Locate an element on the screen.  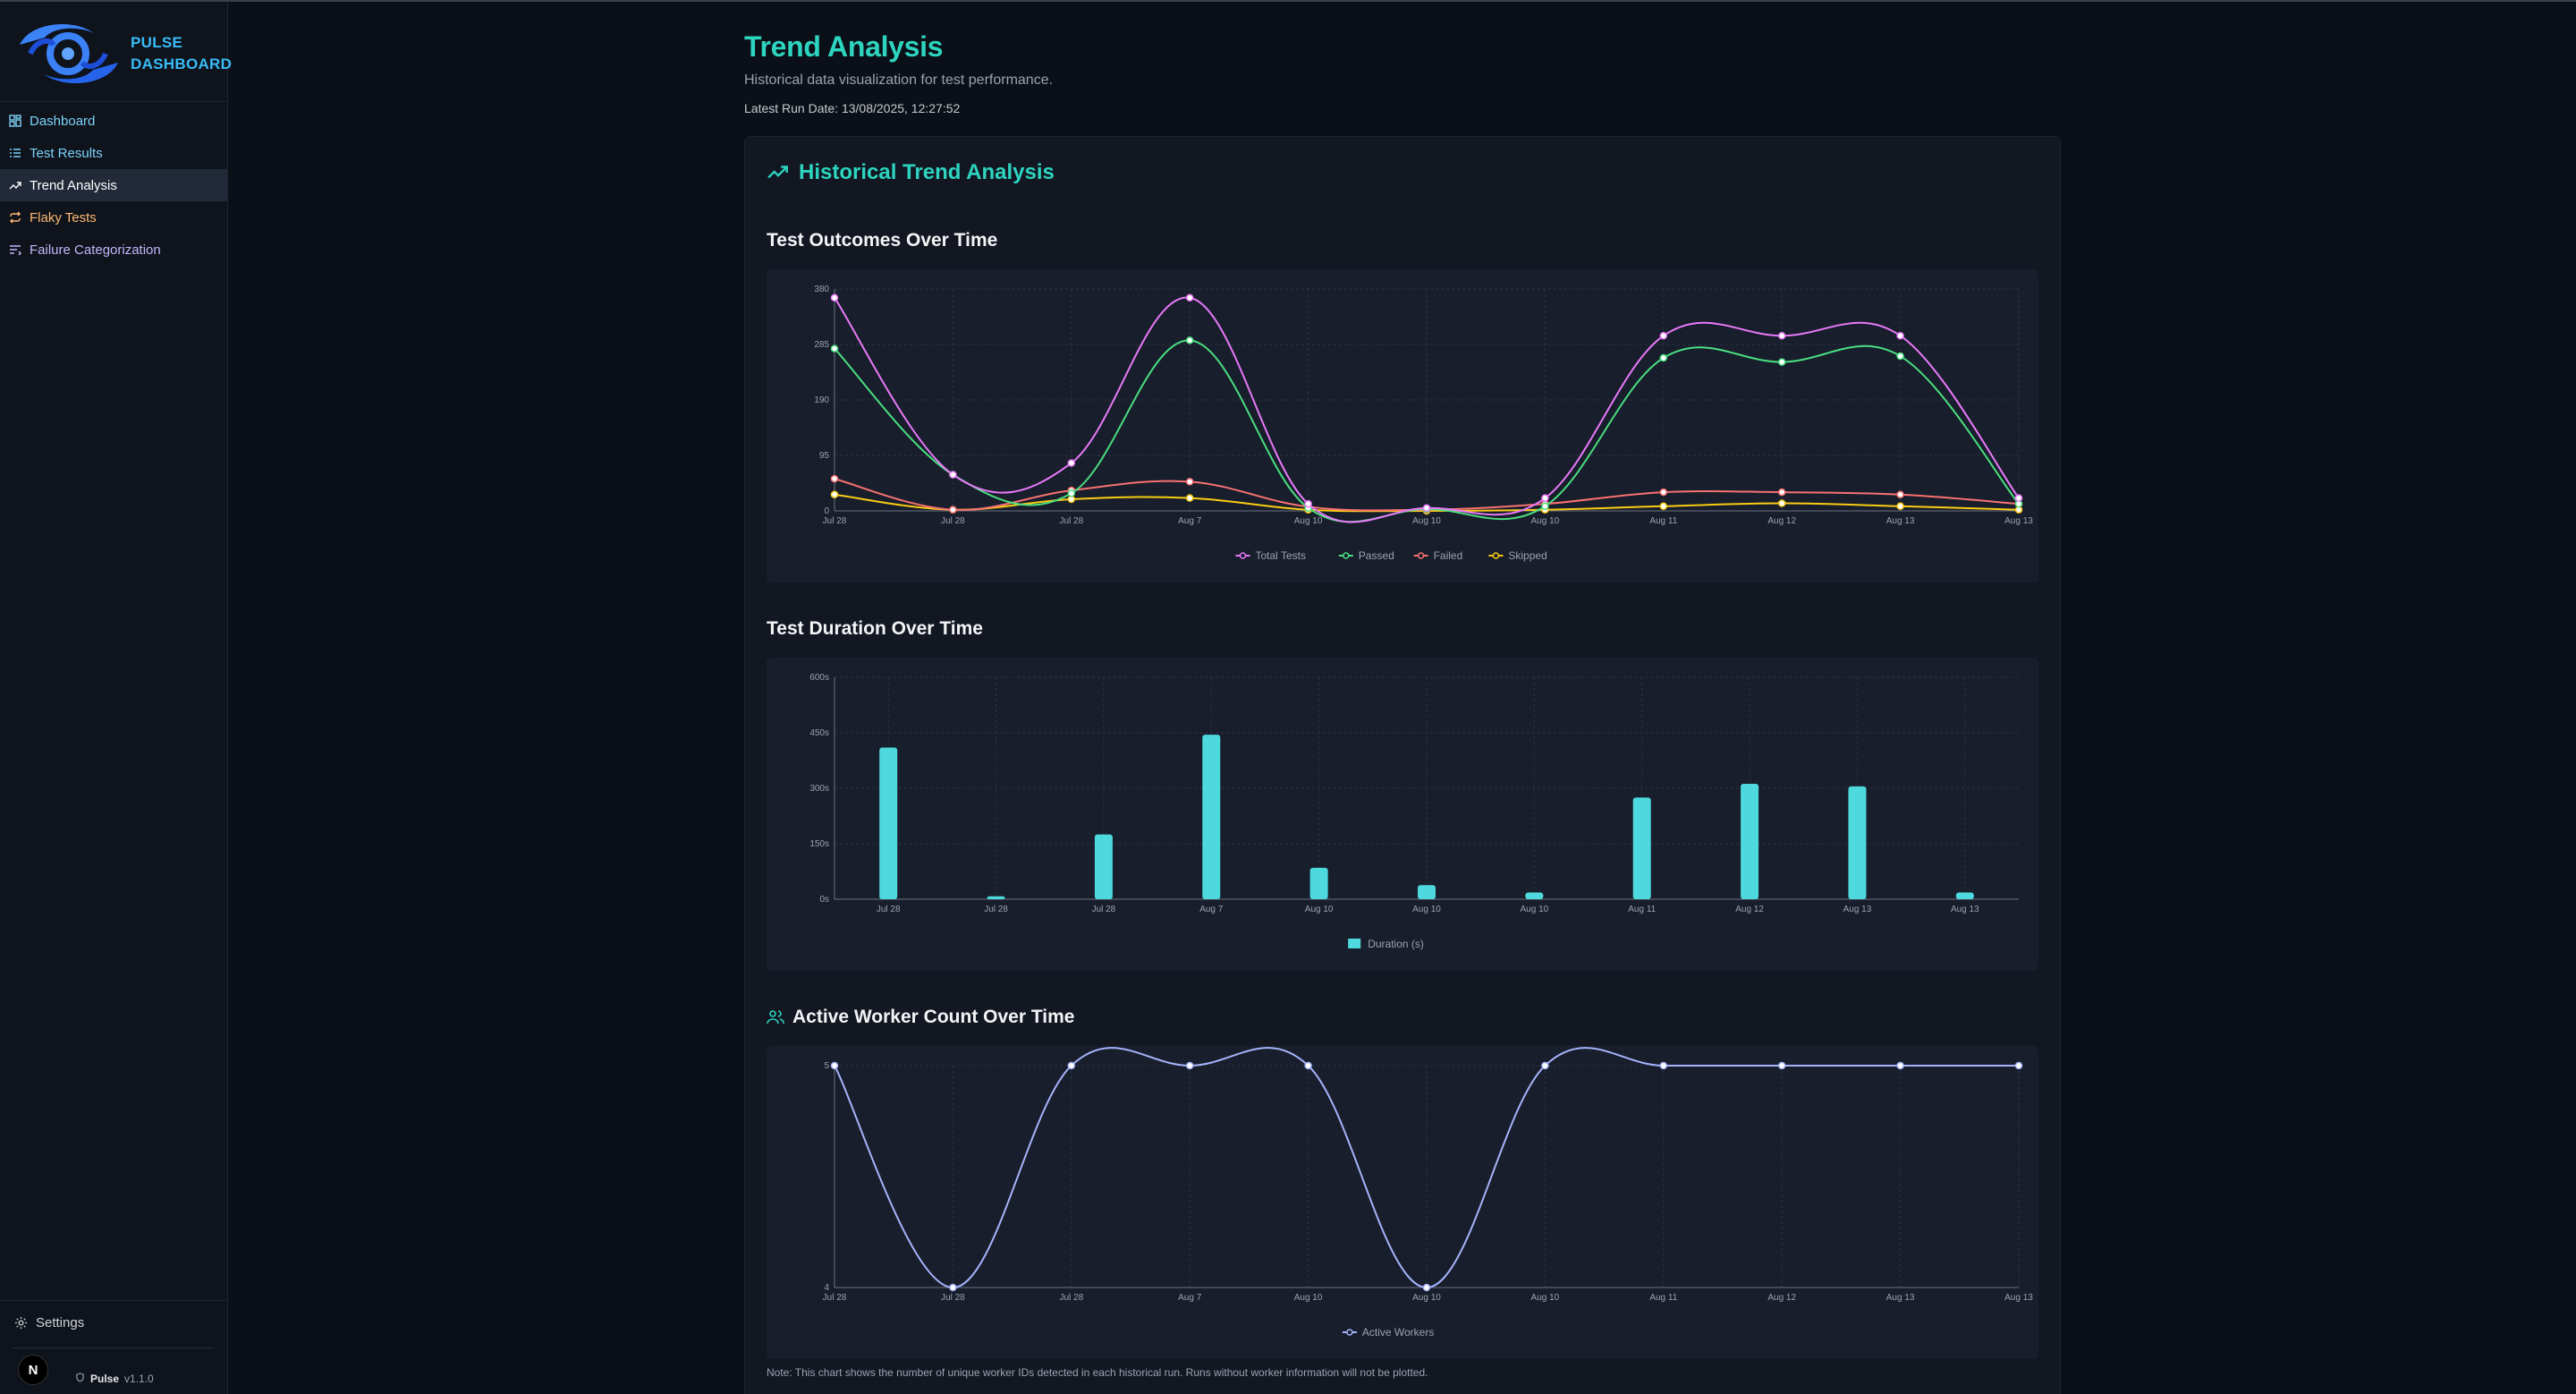
sidebar-item-label: Failure Categorization is located at coordinates (95, 250).